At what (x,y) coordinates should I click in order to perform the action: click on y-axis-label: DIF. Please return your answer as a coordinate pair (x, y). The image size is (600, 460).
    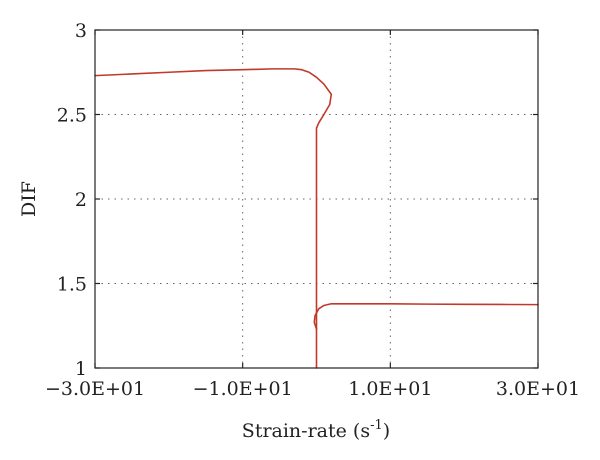
    Looking at the image, I should click on (29, 199).